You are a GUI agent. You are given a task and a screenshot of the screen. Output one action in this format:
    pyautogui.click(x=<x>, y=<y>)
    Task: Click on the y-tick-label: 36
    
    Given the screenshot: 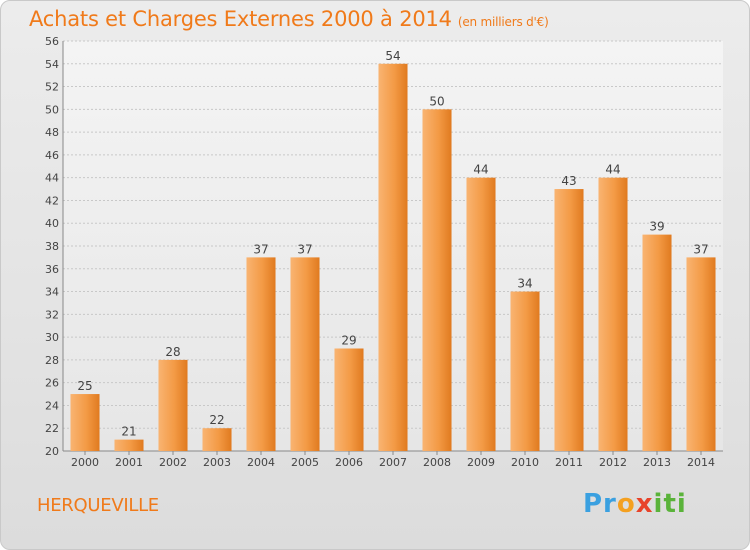 What is the action you would take?
    pyautogui.click(x=52, y=269)
    